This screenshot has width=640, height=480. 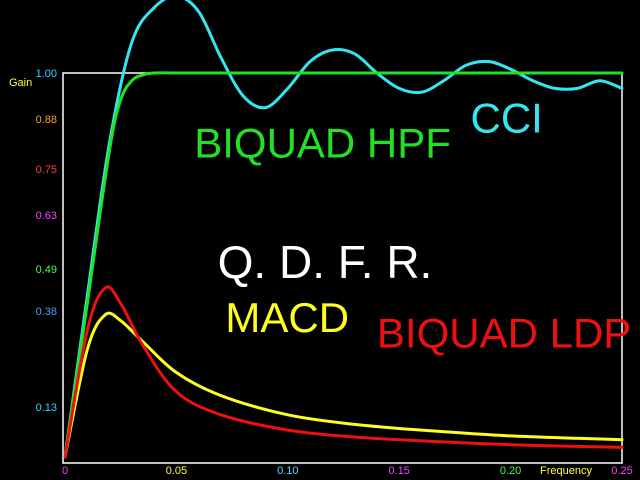 I want to click on x-tick-label: 0, so click(x=65, y=471).